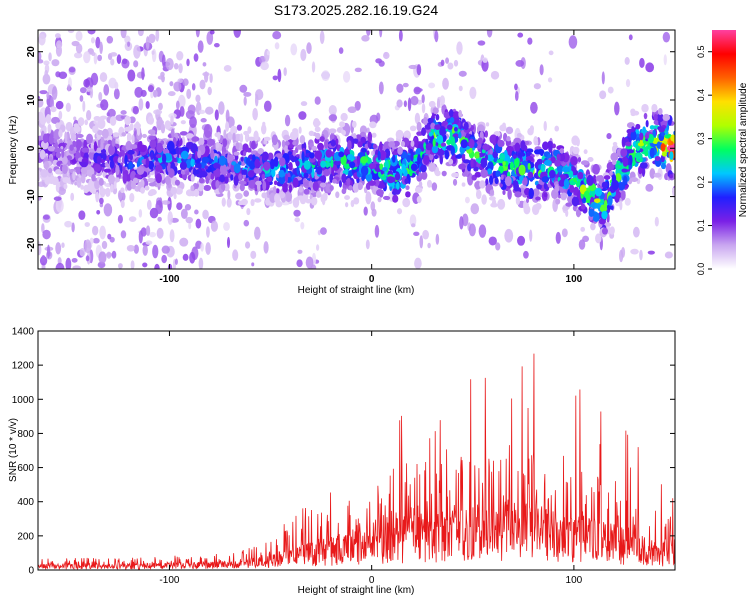 Image resolution: width=750 pixels, height=600 pixels. I want to click on snr-y-tick-label: 1400, so click(23, 332).